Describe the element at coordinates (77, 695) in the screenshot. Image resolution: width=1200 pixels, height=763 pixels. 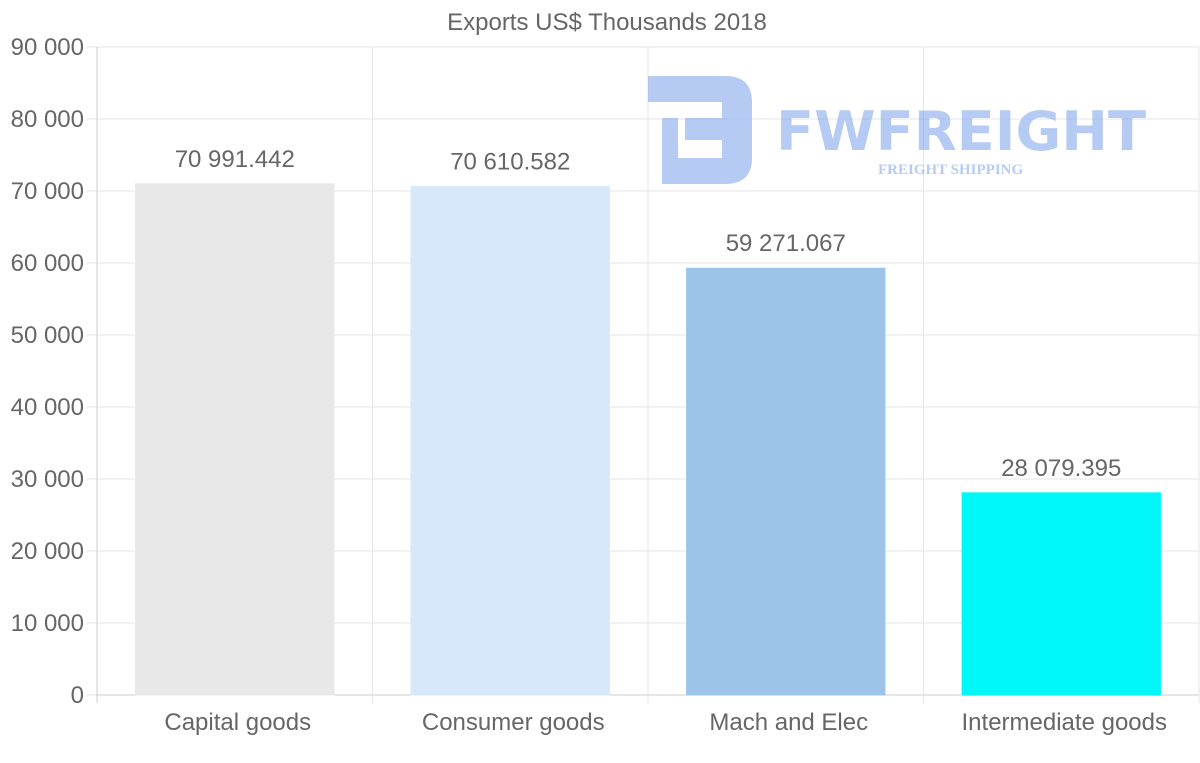
I see `y-tick-label: 0` at that location.